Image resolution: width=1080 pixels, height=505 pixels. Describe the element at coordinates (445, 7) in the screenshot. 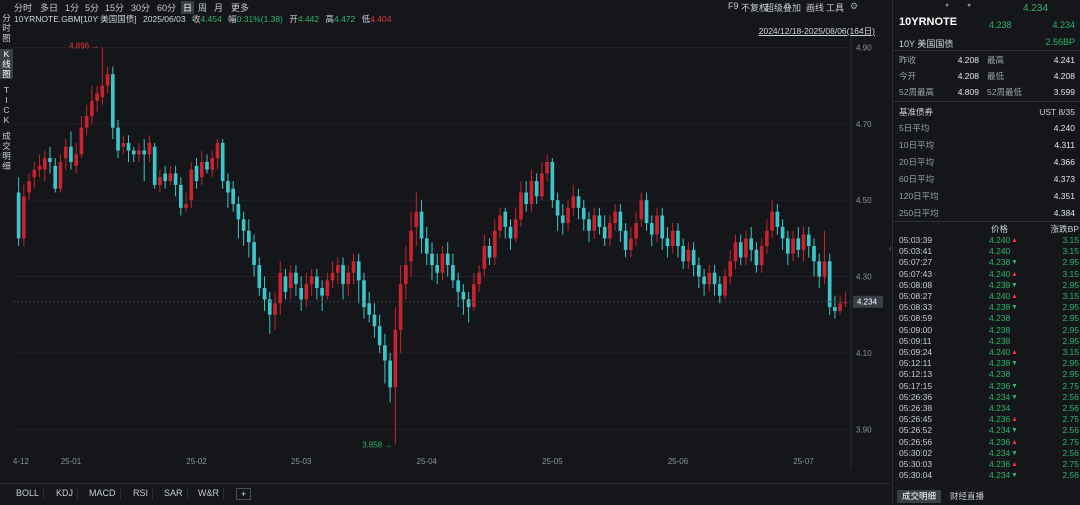

I see `period-toolbar: 分时 多日 1分 5分 15分 30分 60分日周月更多 F9 不复权 超级叠加 画线 工具 ⚙` at that location.